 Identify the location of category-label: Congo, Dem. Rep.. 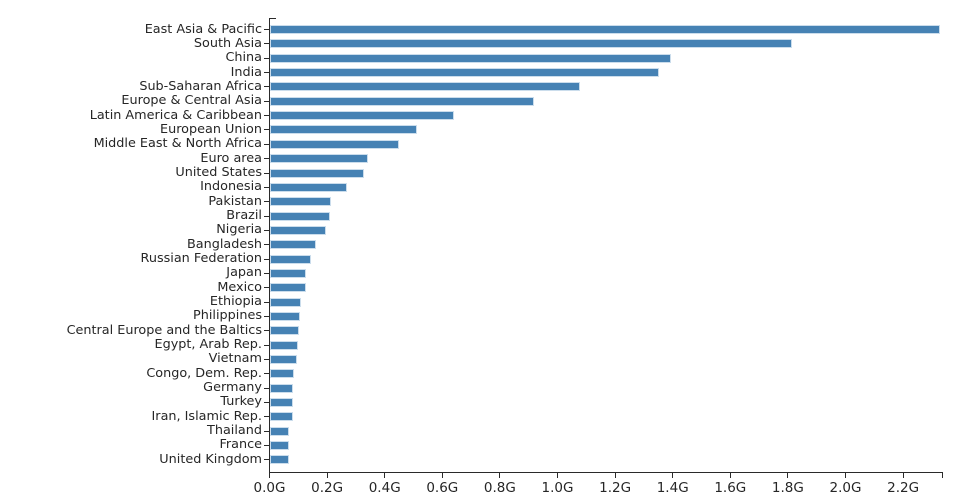
(204, 373).